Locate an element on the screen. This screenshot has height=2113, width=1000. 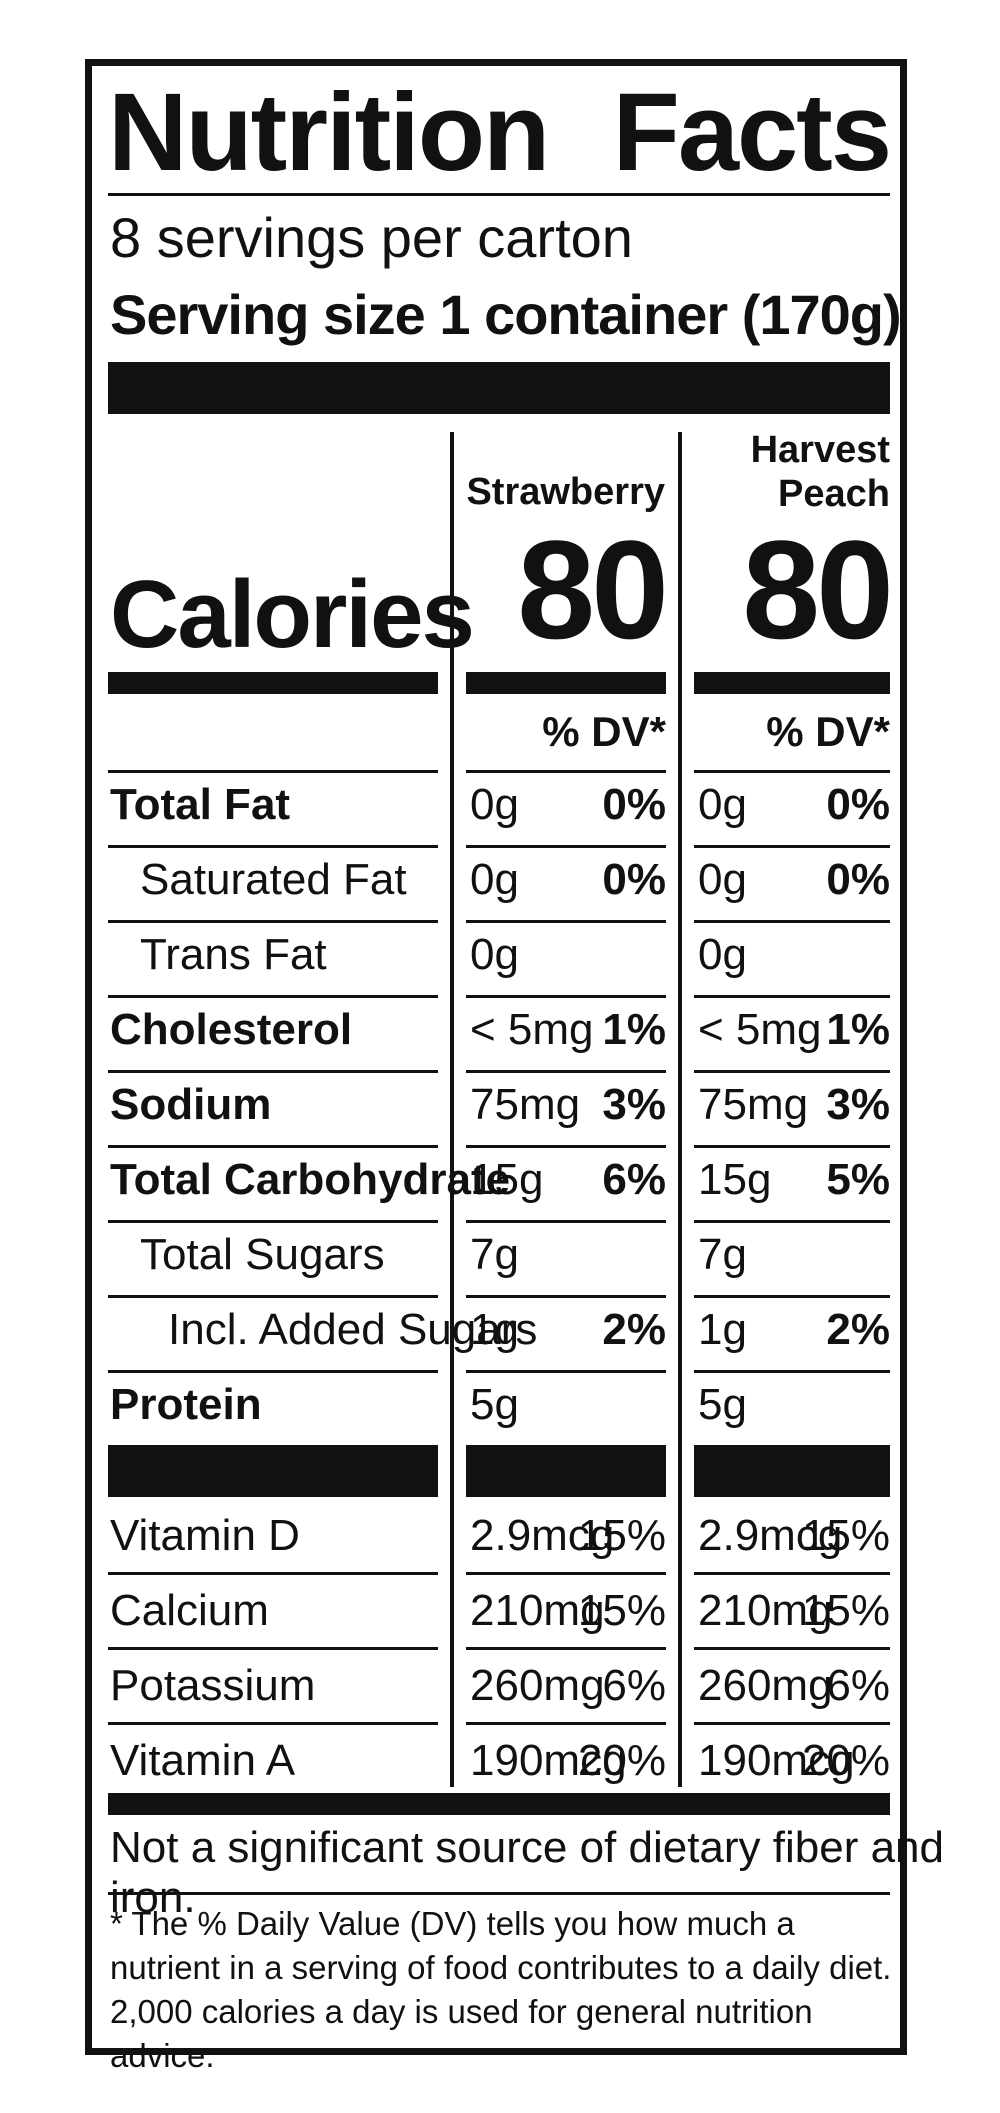
amount-peach-saturated-fat: 0g is located at coordinates (722, 879).